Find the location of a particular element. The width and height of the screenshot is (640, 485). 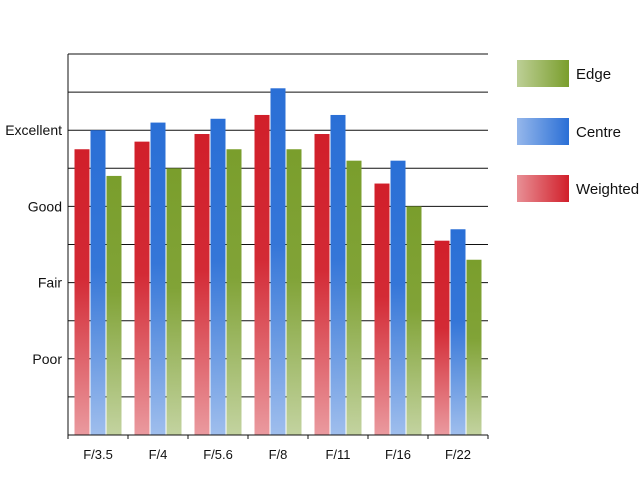

x-tick-label: F/8 is located at coordinates (278, 454).